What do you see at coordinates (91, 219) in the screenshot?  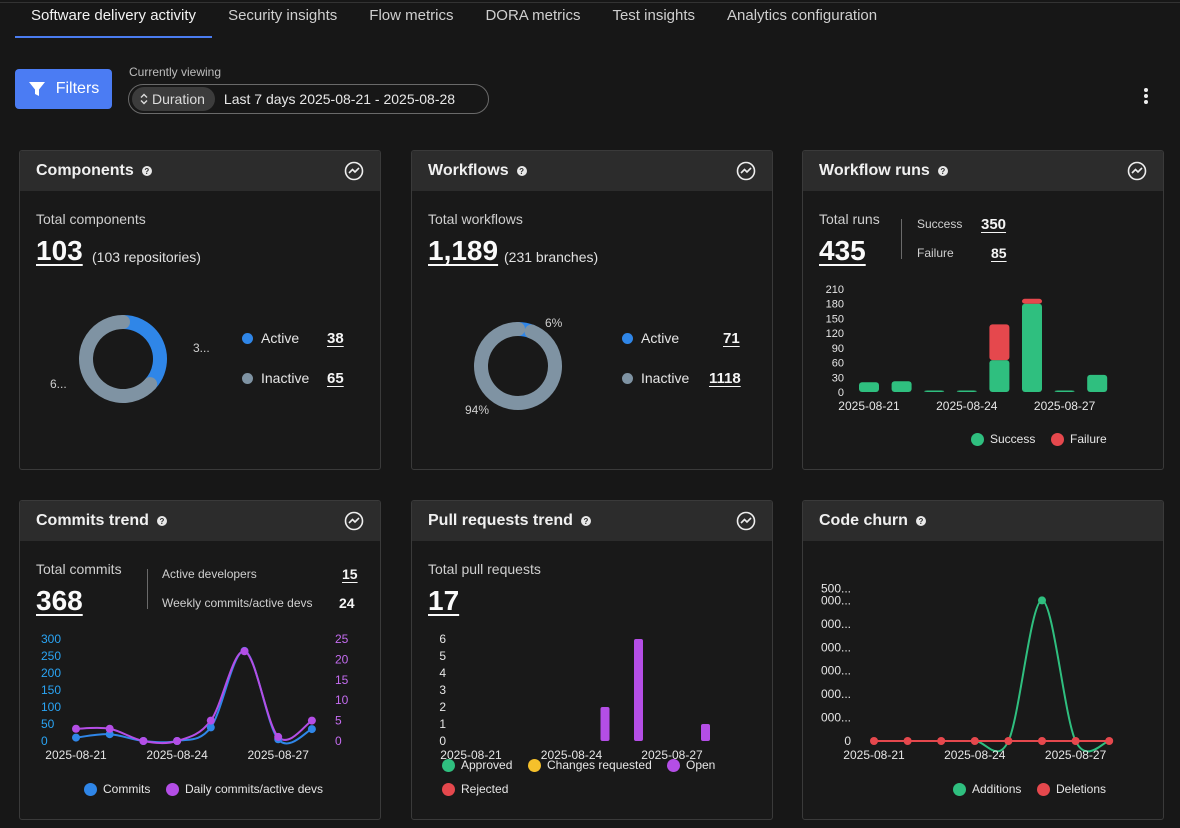 I see `total-components-label: Total components` at bounding box center [91, 219].